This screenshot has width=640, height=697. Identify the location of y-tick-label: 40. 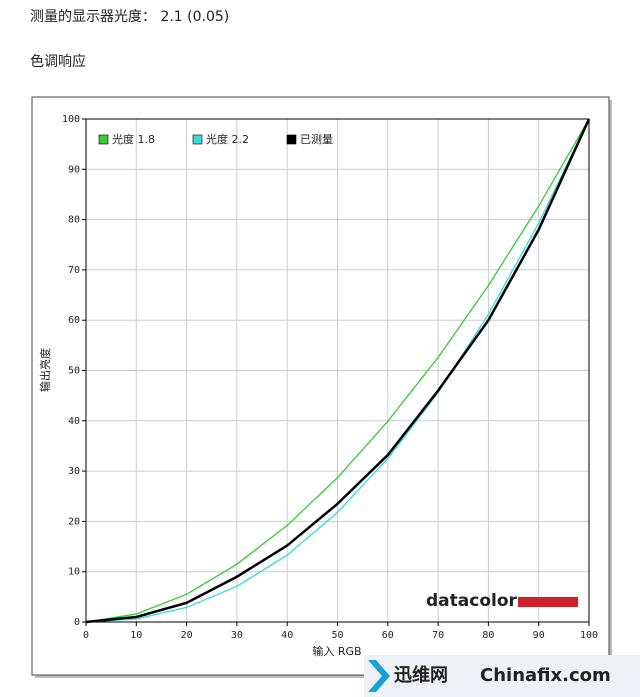
(74, 421).